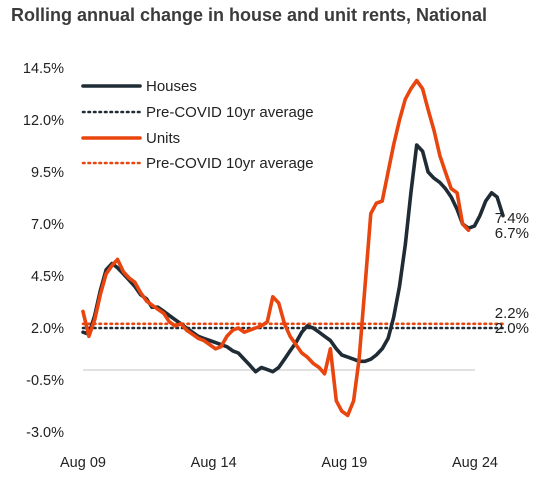 The image size is (553, 485). Describe the element at coordinates (512, 313) in the screenshot. I see `end-label-3: 2.2%` at that location.